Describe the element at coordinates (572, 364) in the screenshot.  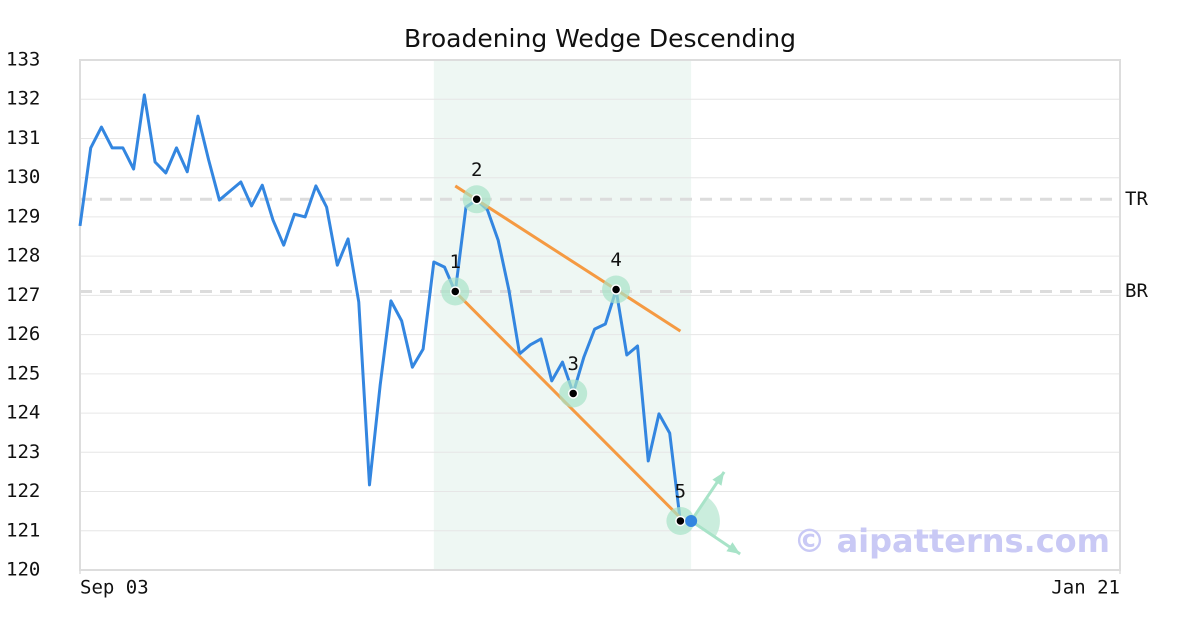
I see `pivot-label: 3` at that location.